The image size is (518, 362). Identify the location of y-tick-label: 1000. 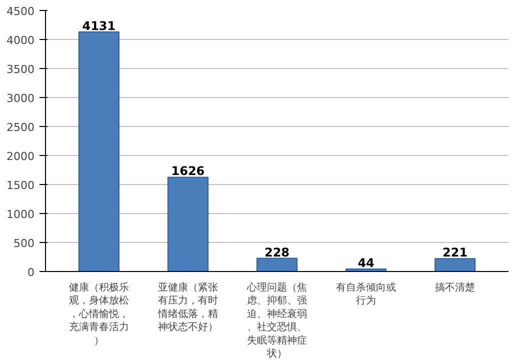
(20, 214).